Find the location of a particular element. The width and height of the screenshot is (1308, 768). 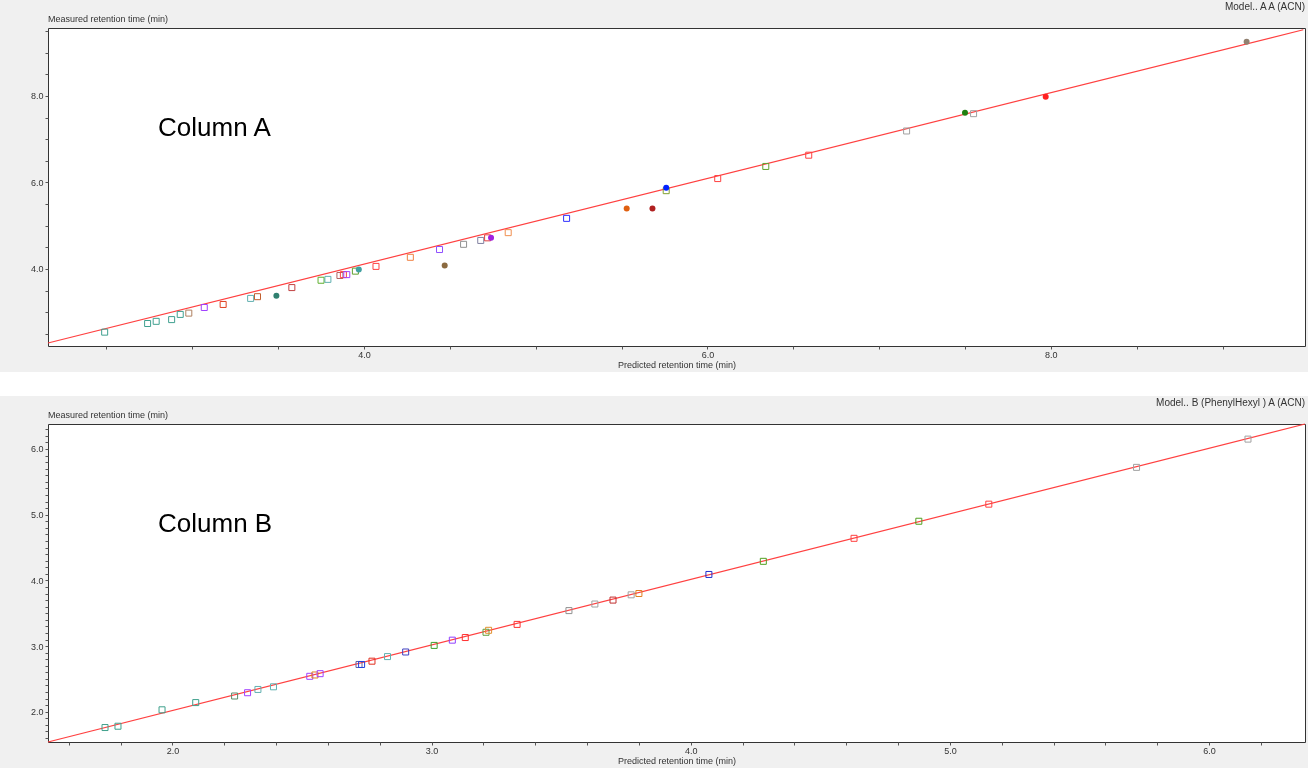

y-tick-label: 5.0 is located at coordinates (37, 515).